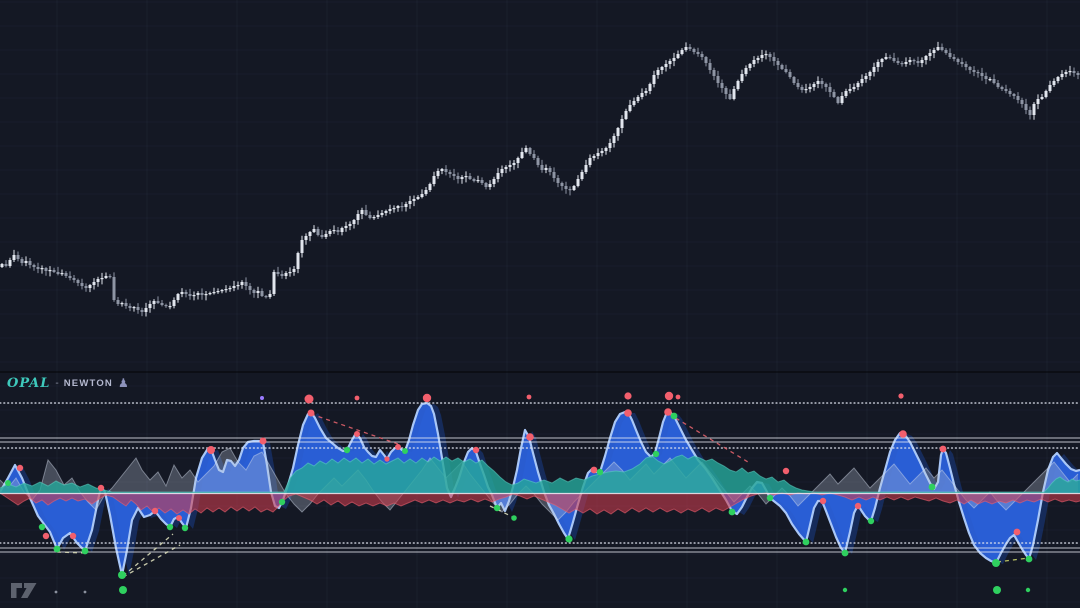 Image resolution: width=1080 pixels, height=608 pixels. What do you see at coordinates (997, 590) in the screenshot?
I see `bottom-signal-dot` at bounding box center [997, 590].